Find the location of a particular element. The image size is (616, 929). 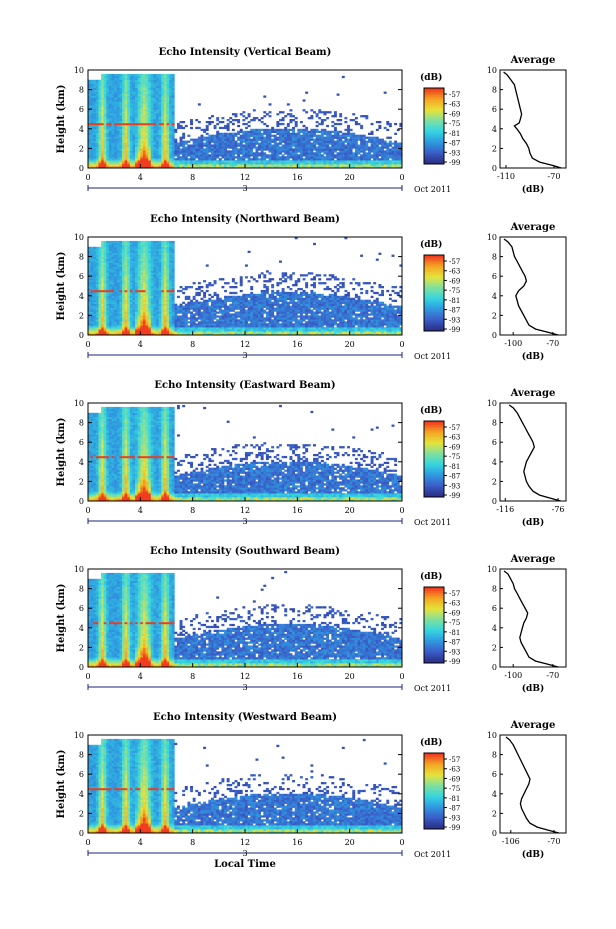

chart-title: Echo Intensity (Northward Beam) is located at coordinates (245, 219).